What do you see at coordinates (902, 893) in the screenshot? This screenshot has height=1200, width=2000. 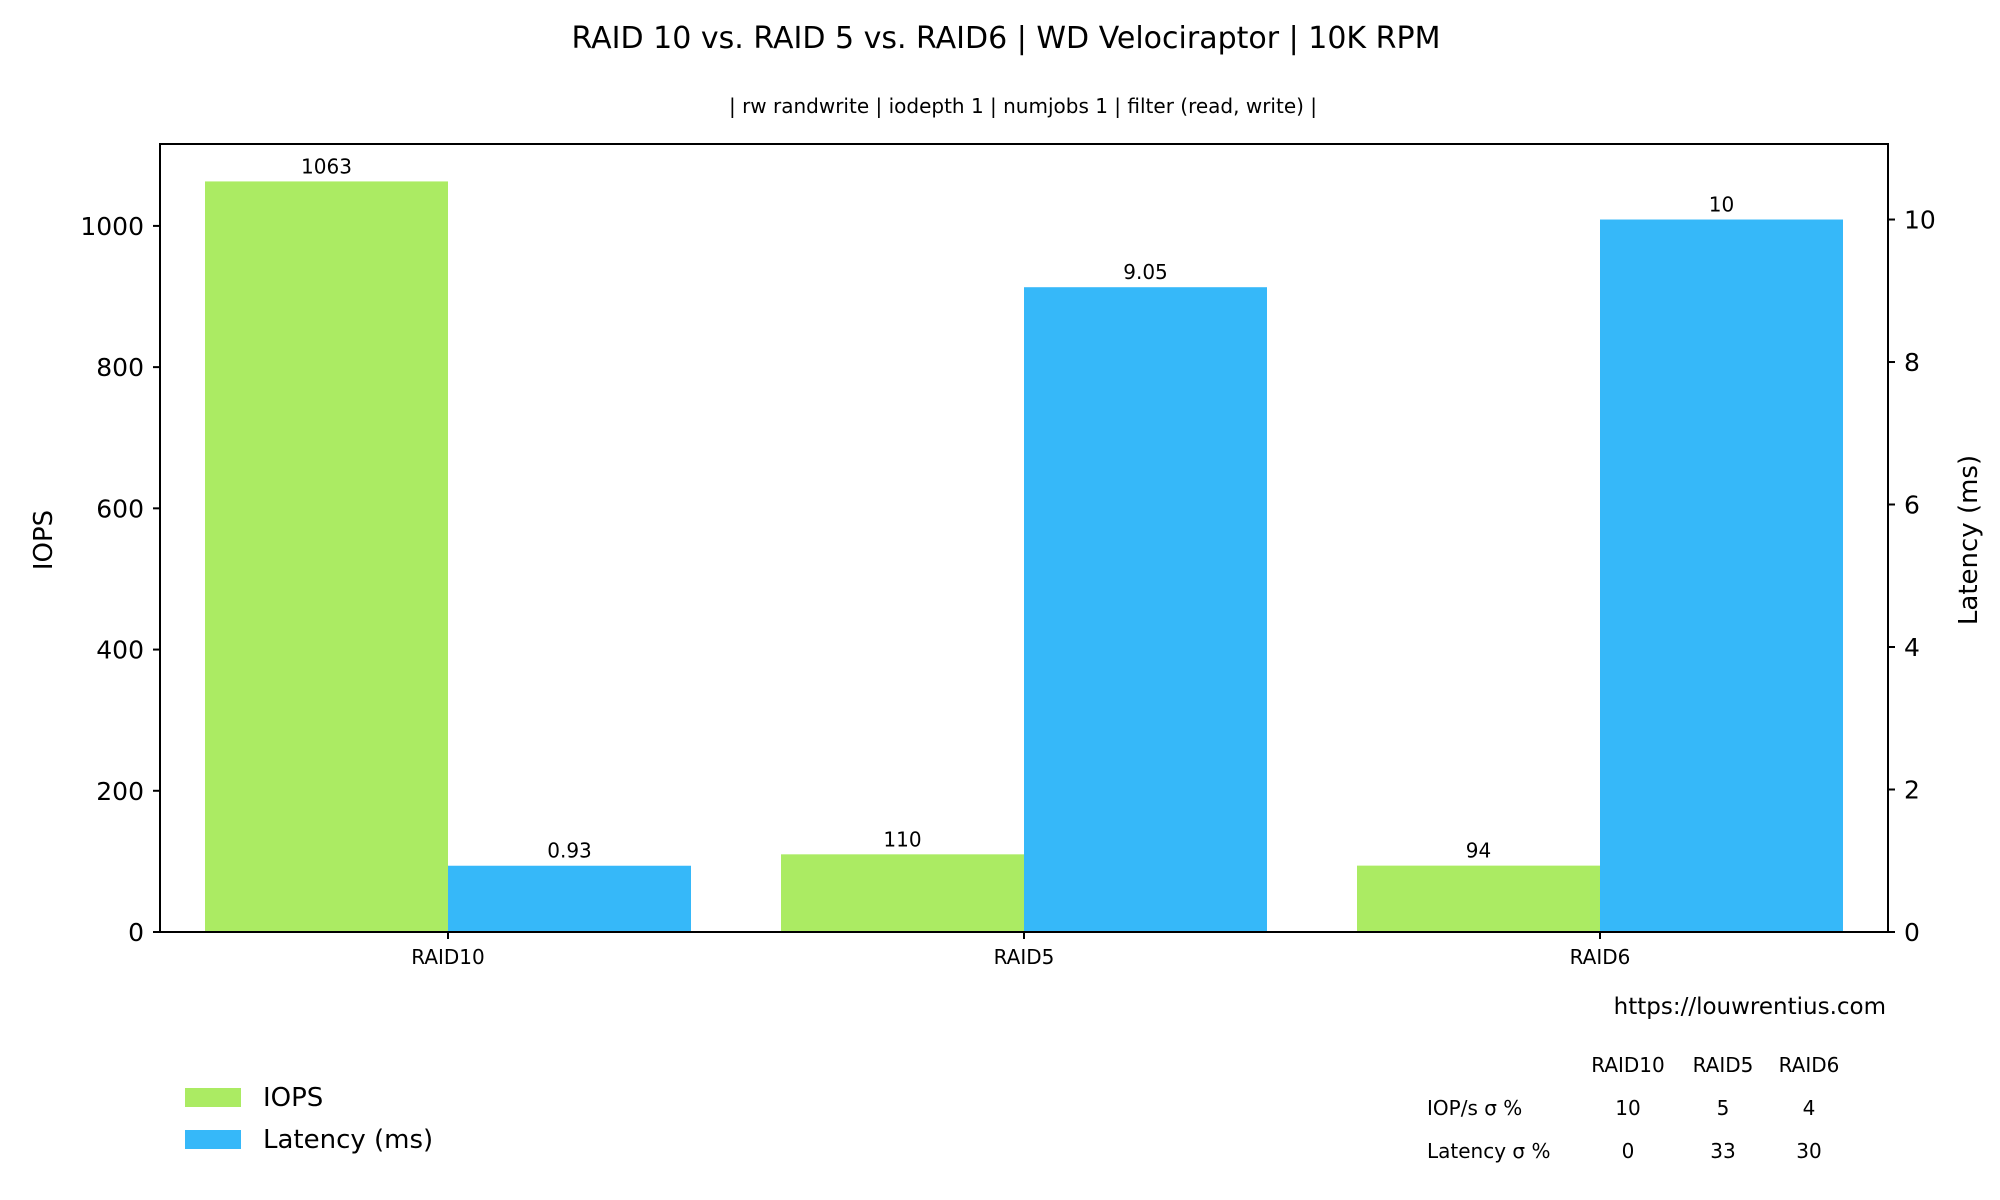 I see `bar-iops-raid5` at bounding box center [902, 893].